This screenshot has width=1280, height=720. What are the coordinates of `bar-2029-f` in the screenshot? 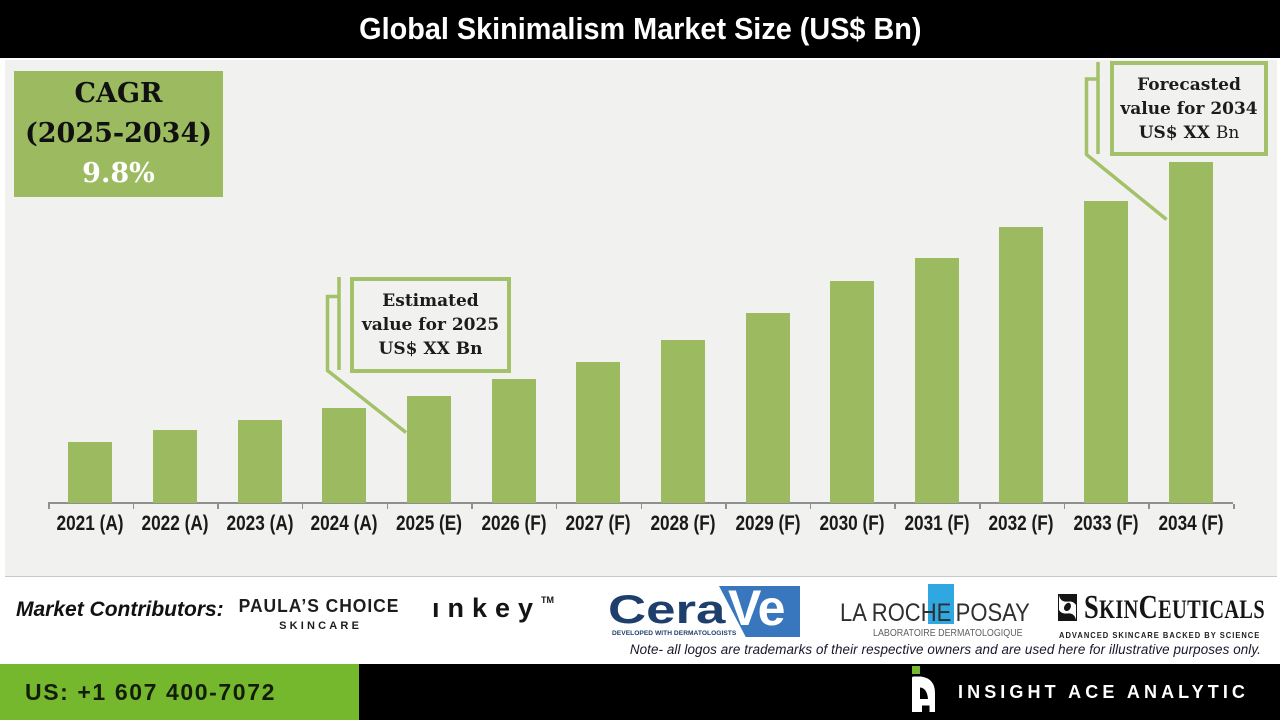 It's located at (767, 408).